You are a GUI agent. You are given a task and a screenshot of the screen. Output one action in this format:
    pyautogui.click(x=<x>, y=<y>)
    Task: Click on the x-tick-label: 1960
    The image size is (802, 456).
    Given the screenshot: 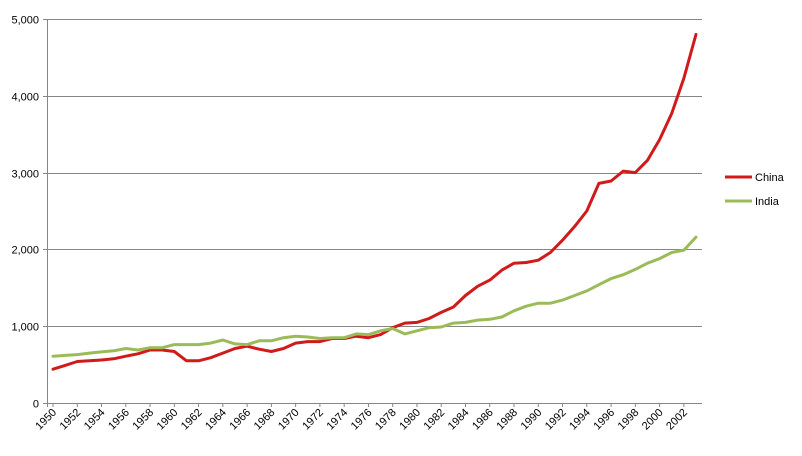 What is the action you would take?
    pyautogui.click(x=168, y=420)
    